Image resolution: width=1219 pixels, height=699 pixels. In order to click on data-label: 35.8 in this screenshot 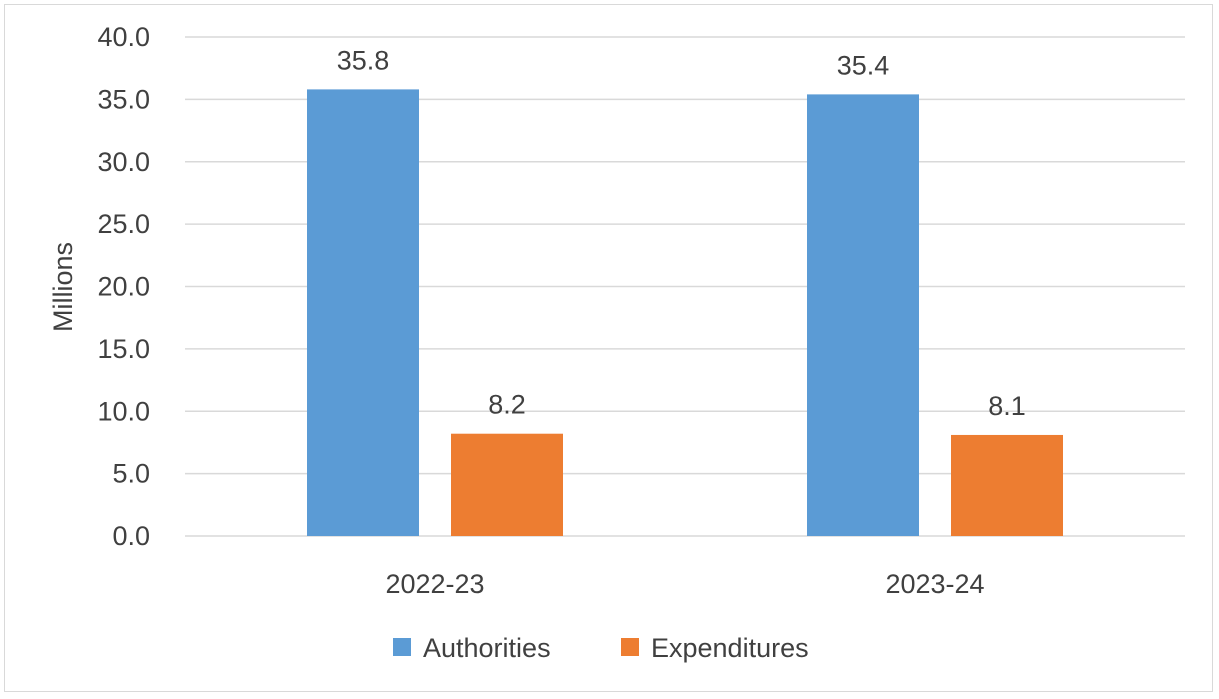, I will do `click(363, 60)`.